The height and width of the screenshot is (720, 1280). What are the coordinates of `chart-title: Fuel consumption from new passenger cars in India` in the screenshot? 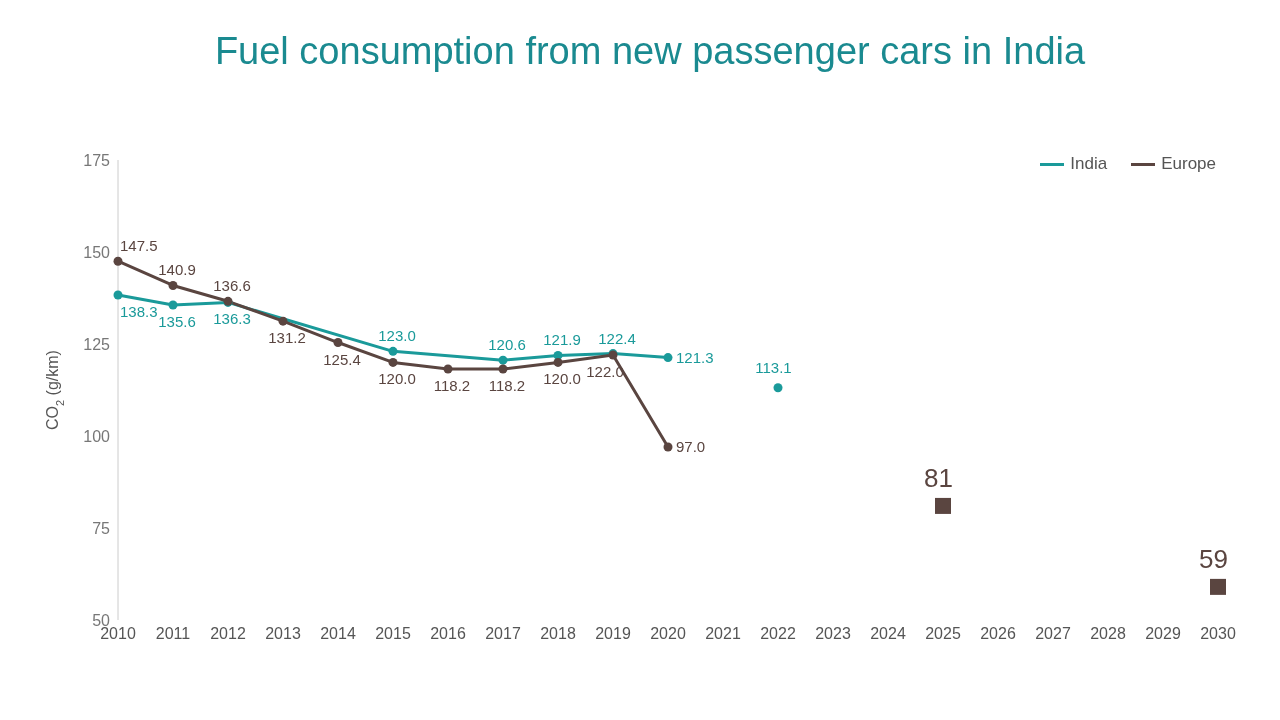 It's located at (650, 51).